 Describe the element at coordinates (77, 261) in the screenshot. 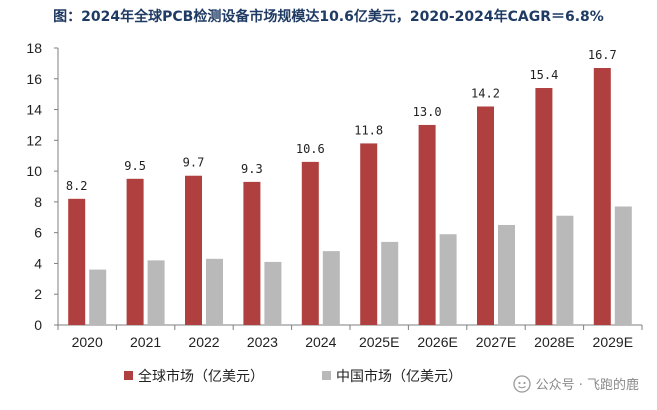

I see `bar-global-2020` at that location.